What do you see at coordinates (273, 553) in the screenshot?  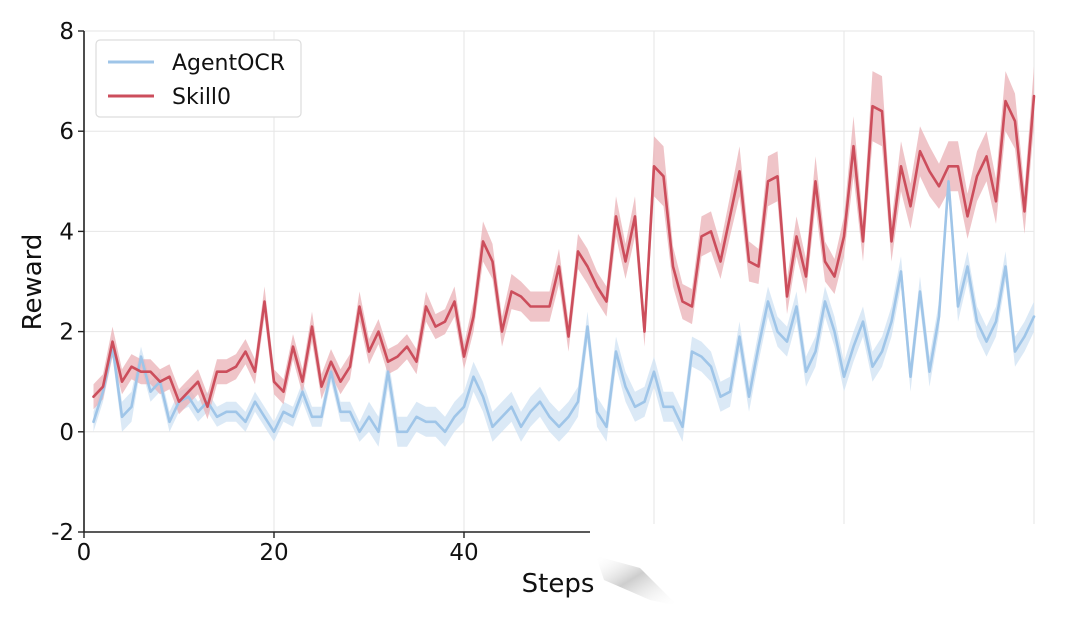 I see `x-tick-label: 20` at bounding box center [273, 553].